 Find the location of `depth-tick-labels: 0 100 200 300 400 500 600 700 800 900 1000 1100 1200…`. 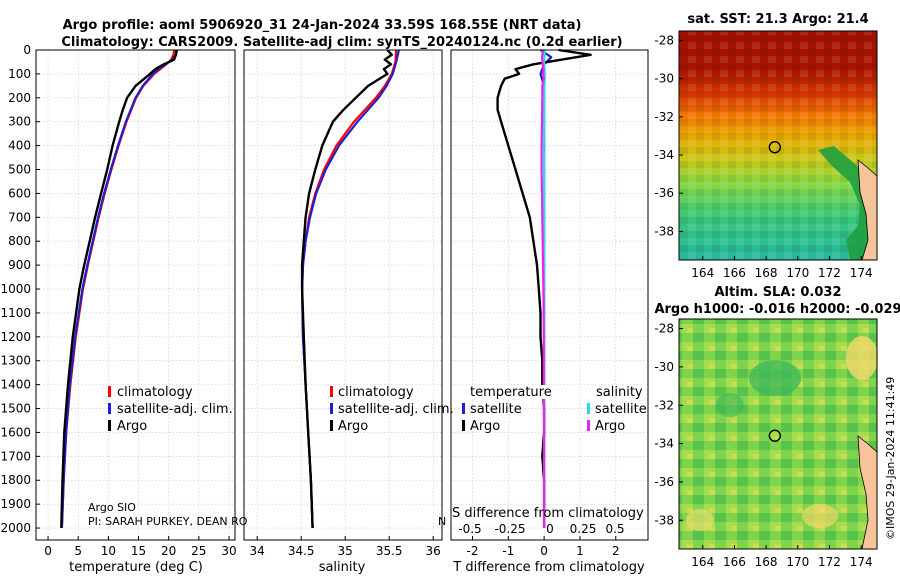

depth-tick-labels: 0 100 200 300 400 500 600 700 800 900 1000 1100 1200… is located at coordinates (20, 289).